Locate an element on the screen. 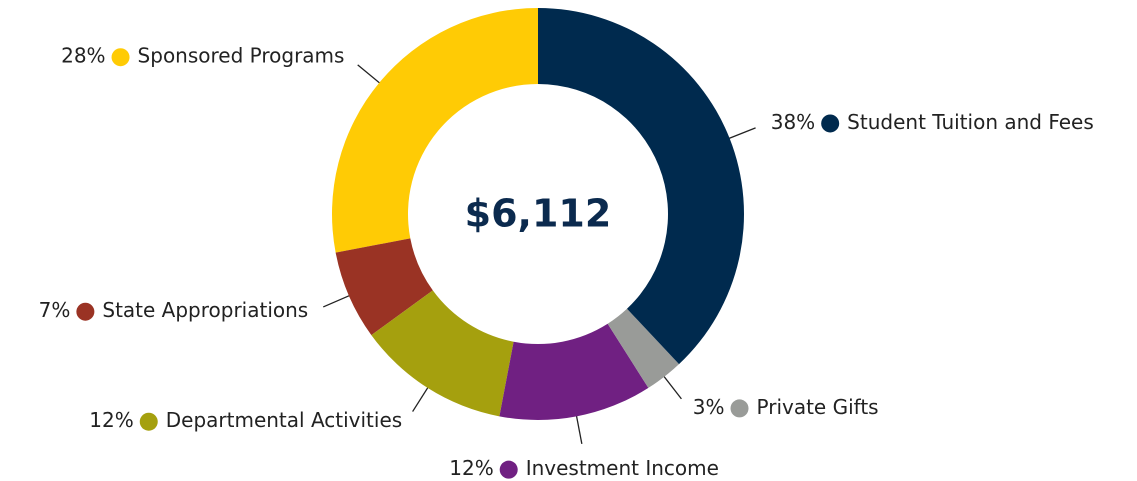  slice-label: 38% Student Tuition and Fees is located at coordinates (932, 122).